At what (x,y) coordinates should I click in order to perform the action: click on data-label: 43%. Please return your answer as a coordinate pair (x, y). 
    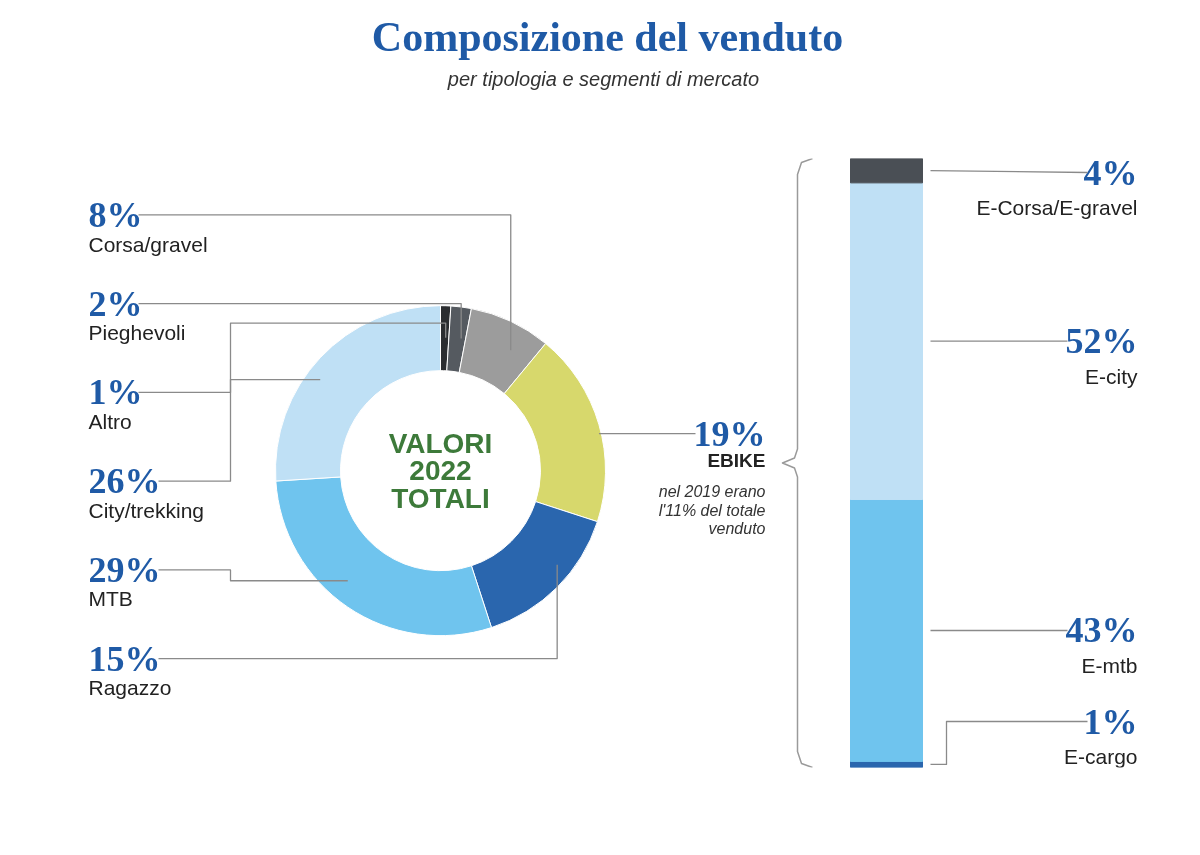
    Looking at the image, I should click on (1101, 630).